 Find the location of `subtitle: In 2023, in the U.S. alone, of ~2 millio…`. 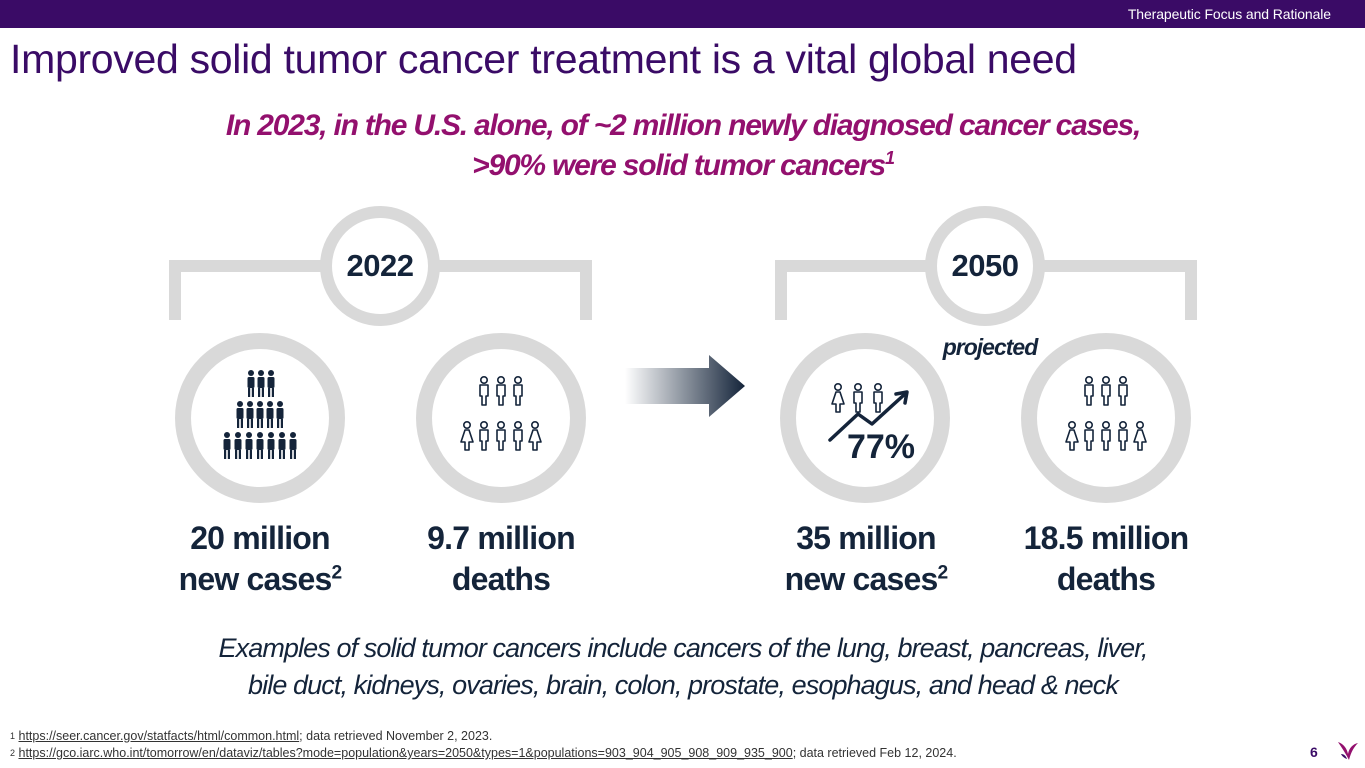

subtitle: In 2023, in the U.S. alone, of ~2 millio… is located at coordinates (683, 146).